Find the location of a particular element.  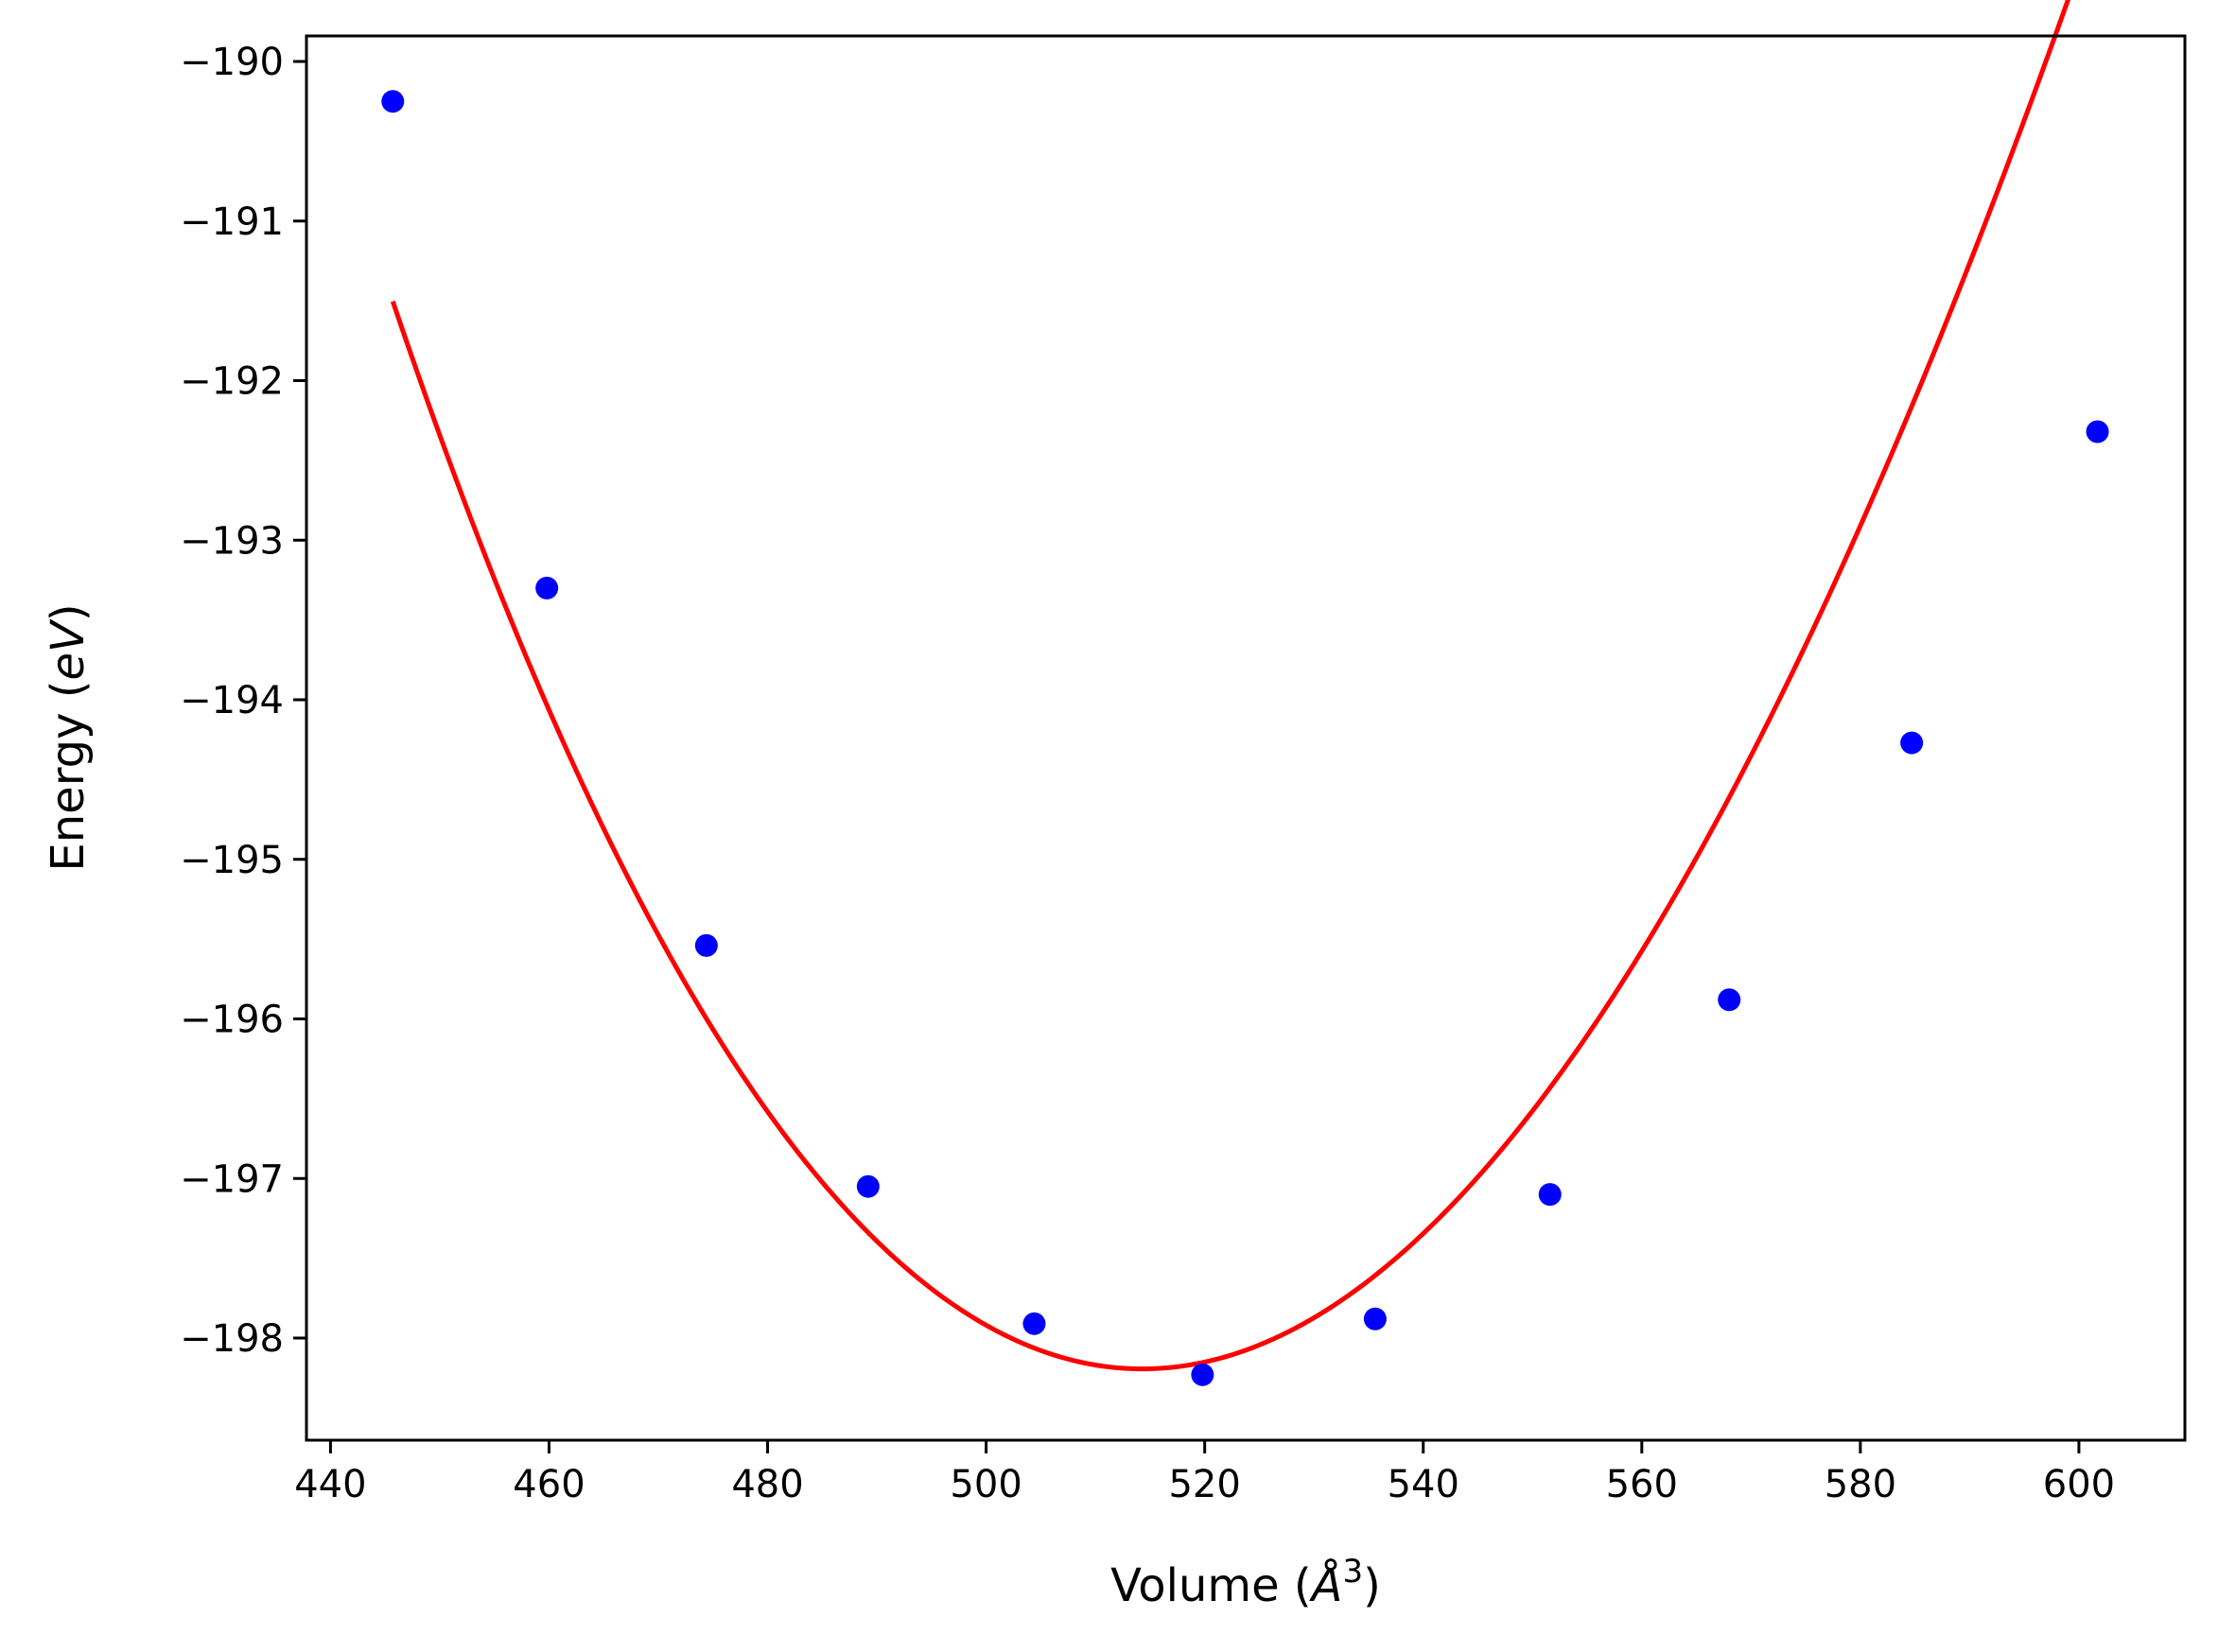

x-axis-label: Volume (Å3) is located at coordinates (1245, 1583).